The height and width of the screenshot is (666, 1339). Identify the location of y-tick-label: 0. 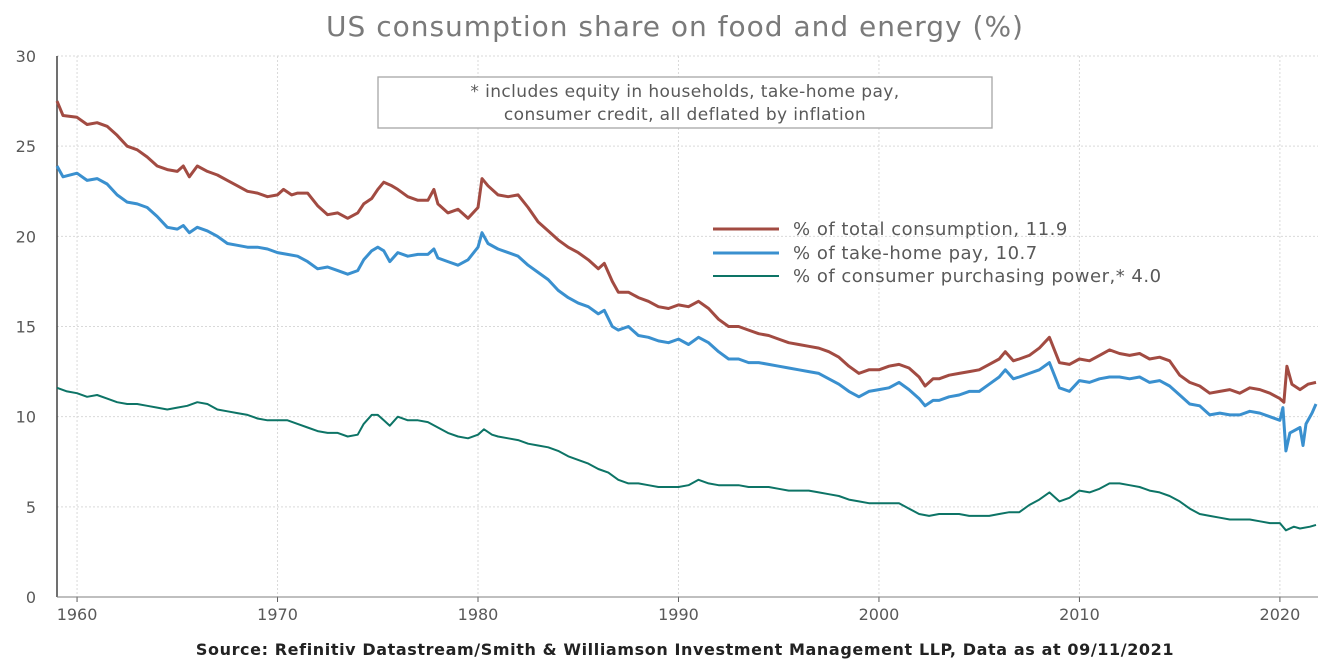
(31, 597).